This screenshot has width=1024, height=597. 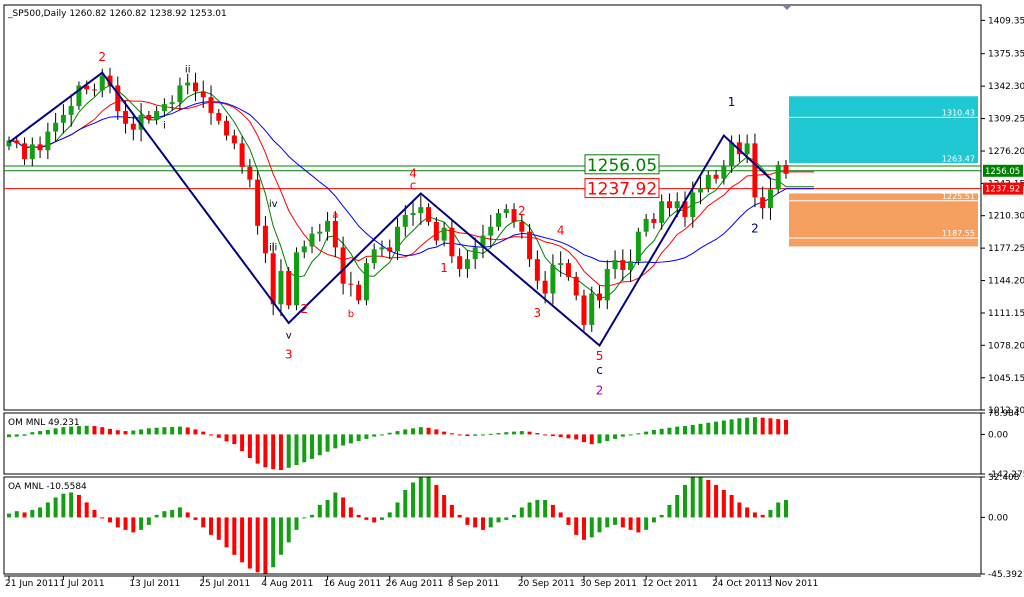 I want to click on x-tick-label: 4 Aug 2011, so click(x=287, y=584).